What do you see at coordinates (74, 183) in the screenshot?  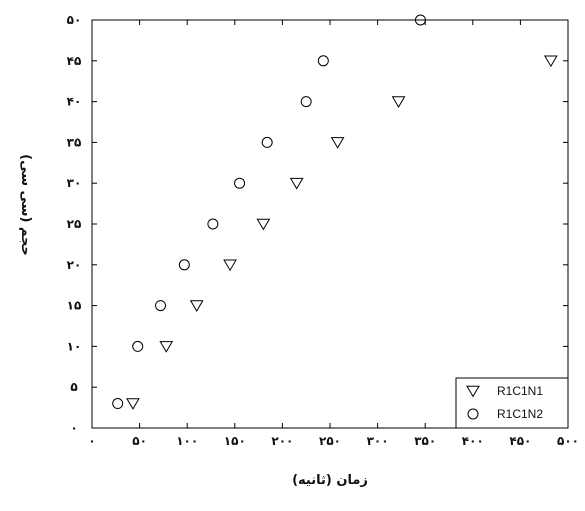 I see `y-tick-label: ٣٠` at bounding box center [74, 183].